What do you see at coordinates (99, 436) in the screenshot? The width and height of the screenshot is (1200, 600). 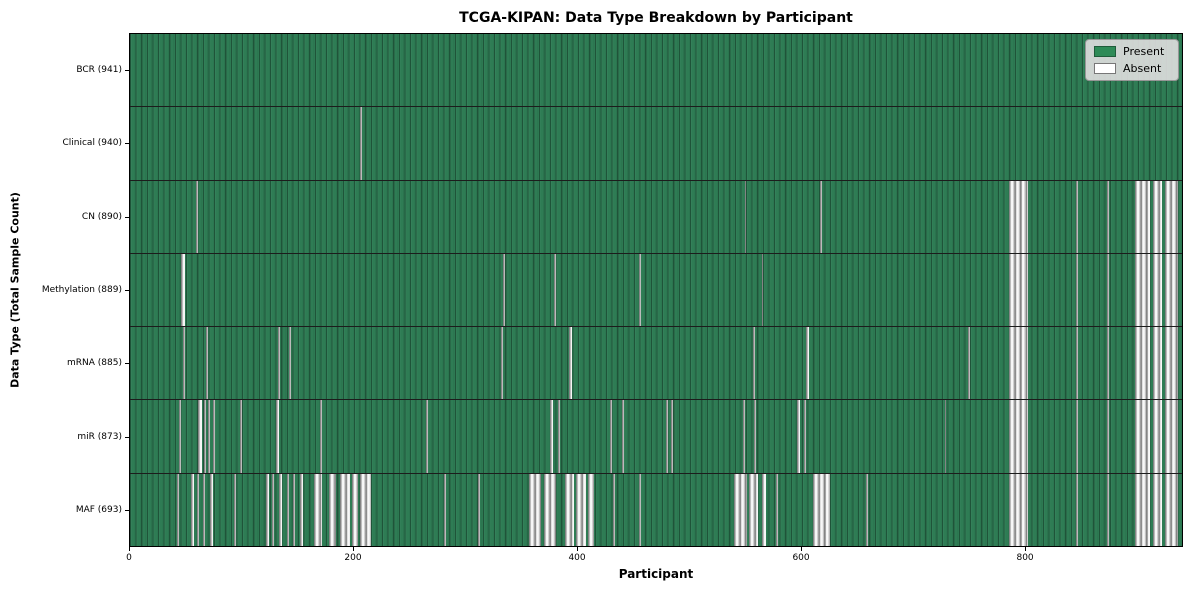 I see `ytick-label-miR: miR (873)` at bounding box center [99, 436].